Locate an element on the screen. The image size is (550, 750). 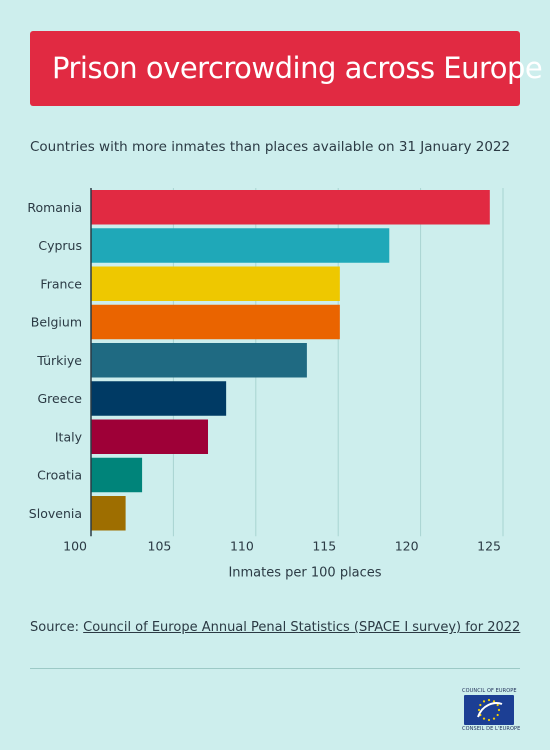
bar-france is located at coordinates (215, 283).